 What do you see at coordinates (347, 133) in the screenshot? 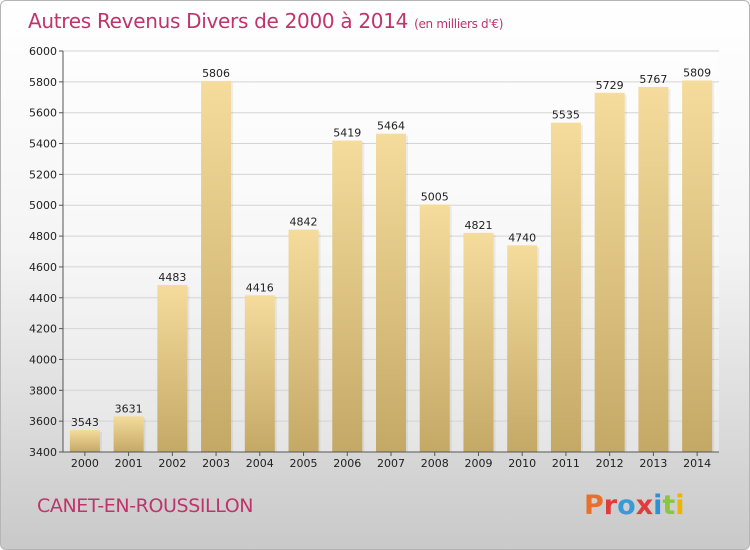
I see `bar-value-label: 5419` at bounding box center [347, 133].